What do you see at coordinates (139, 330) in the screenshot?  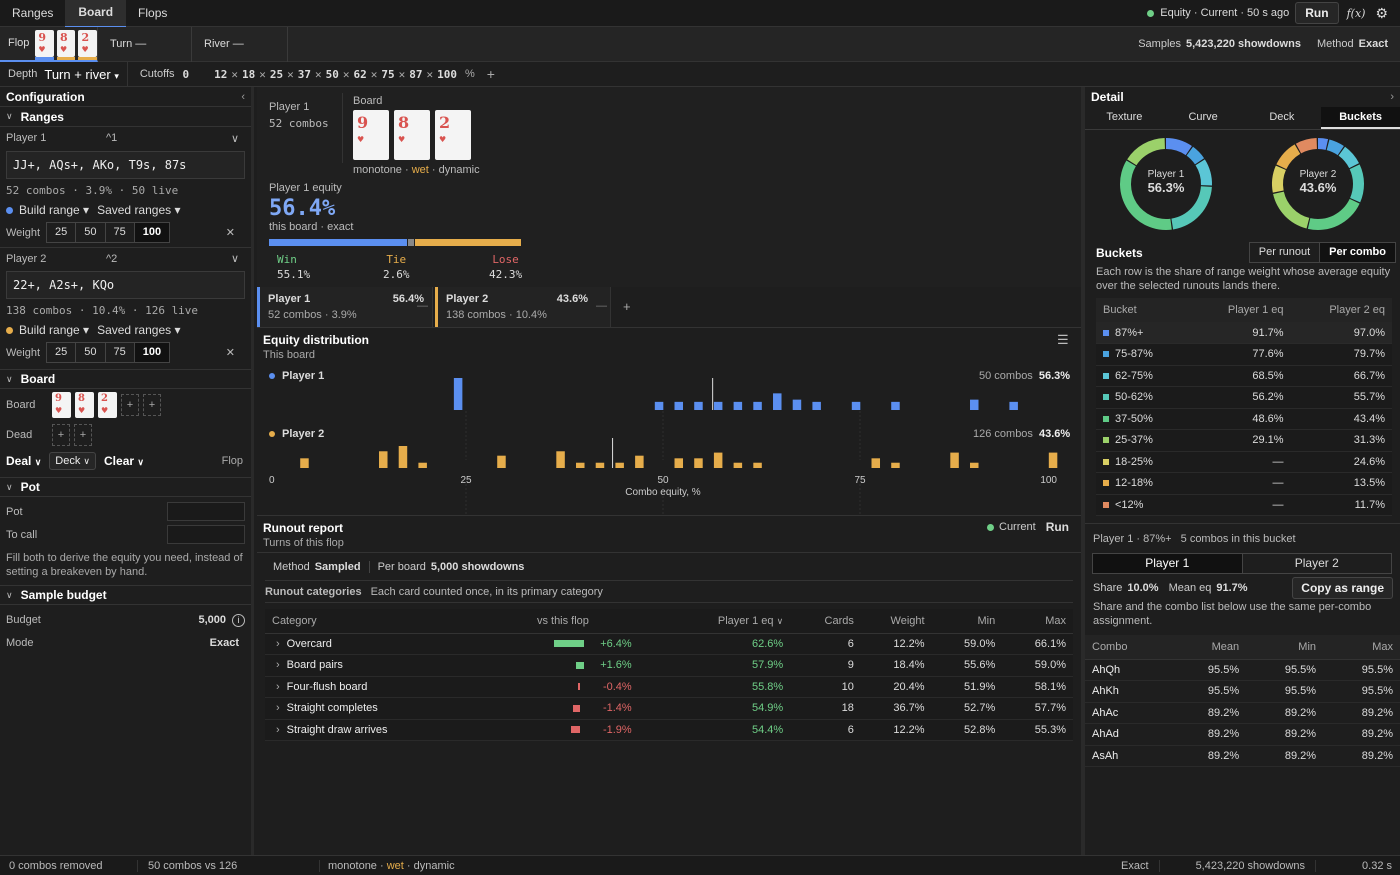 I see `p2-saved-ranges: Saved ranges ▾` at bounding box center [139, 330].